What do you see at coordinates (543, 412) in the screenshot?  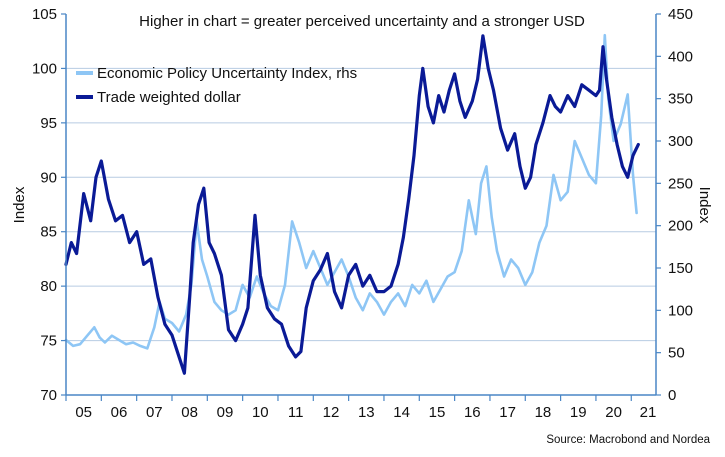 I see `x-tick-label-13: 18` at bounding box center [543, 412].